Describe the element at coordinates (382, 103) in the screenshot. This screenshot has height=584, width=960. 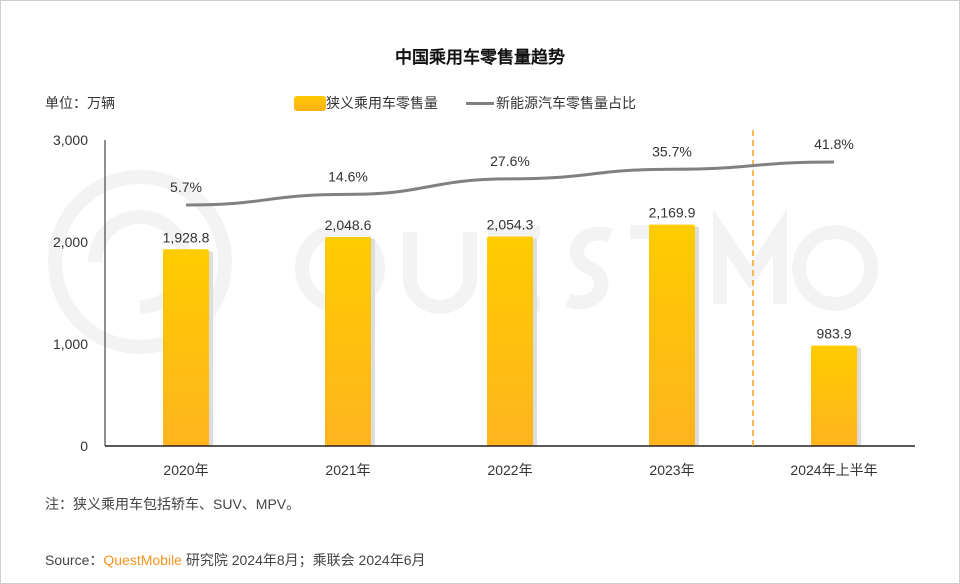
I see `legend-bar-label: 狭义乘用车零售量` at that location.